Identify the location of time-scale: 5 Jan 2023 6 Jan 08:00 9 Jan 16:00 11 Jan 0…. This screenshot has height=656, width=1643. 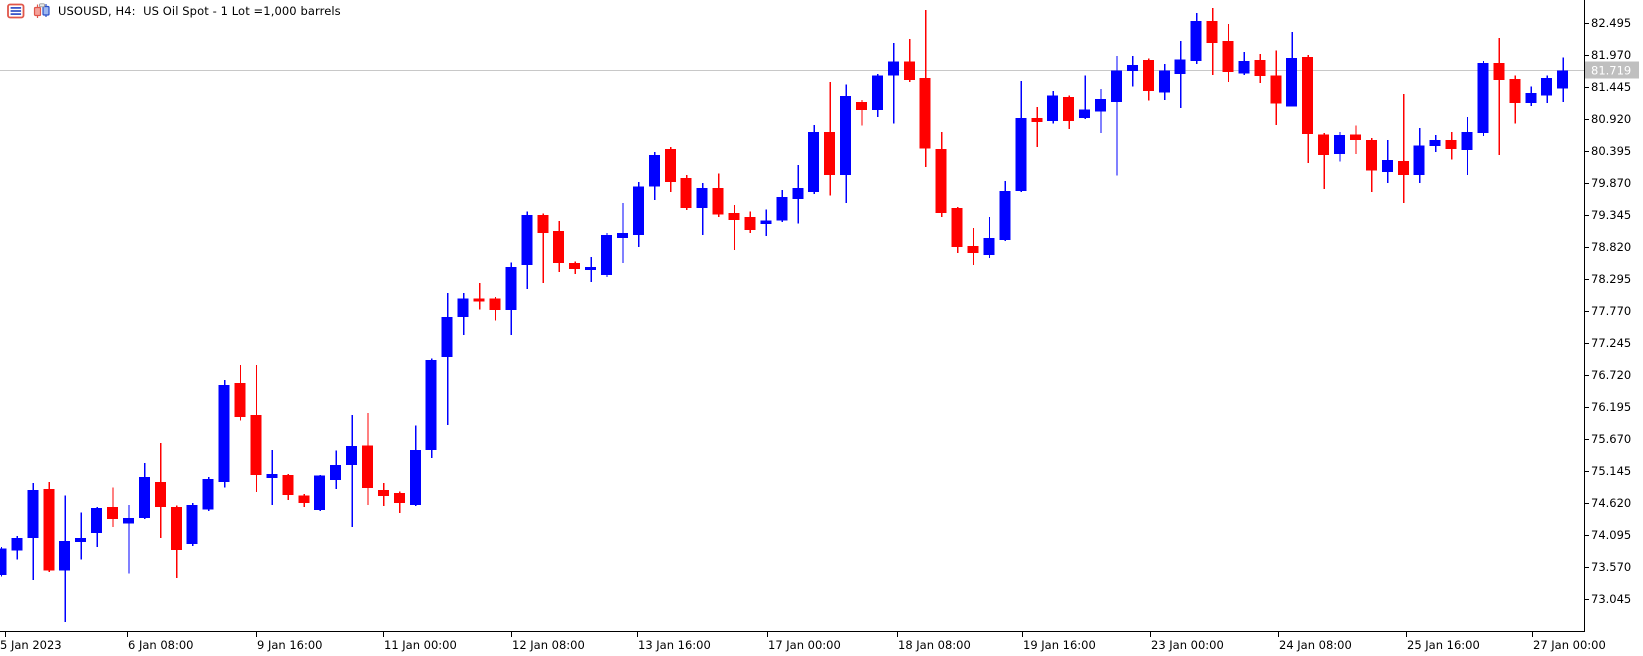
(803, 642).